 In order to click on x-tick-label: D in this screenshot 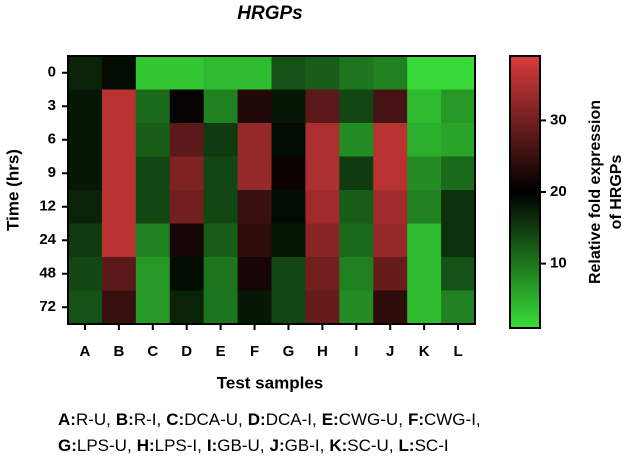, I will do `click(186, 351)`.